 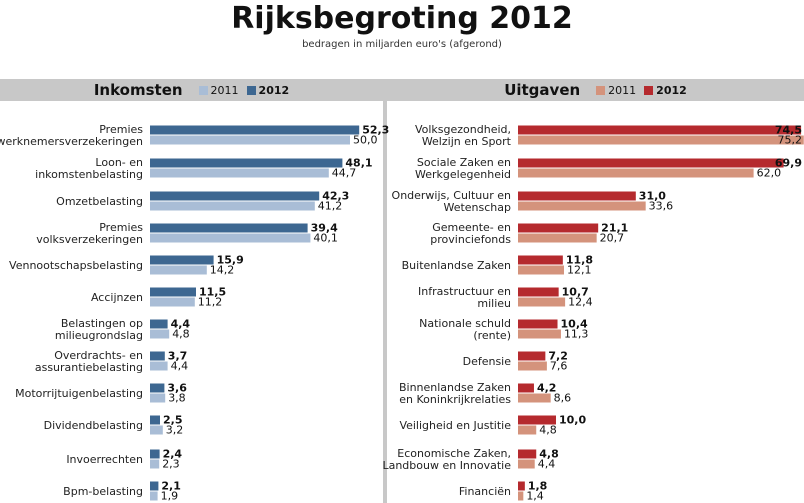 I want to click on panel-divider, so click(x=385, y=291).